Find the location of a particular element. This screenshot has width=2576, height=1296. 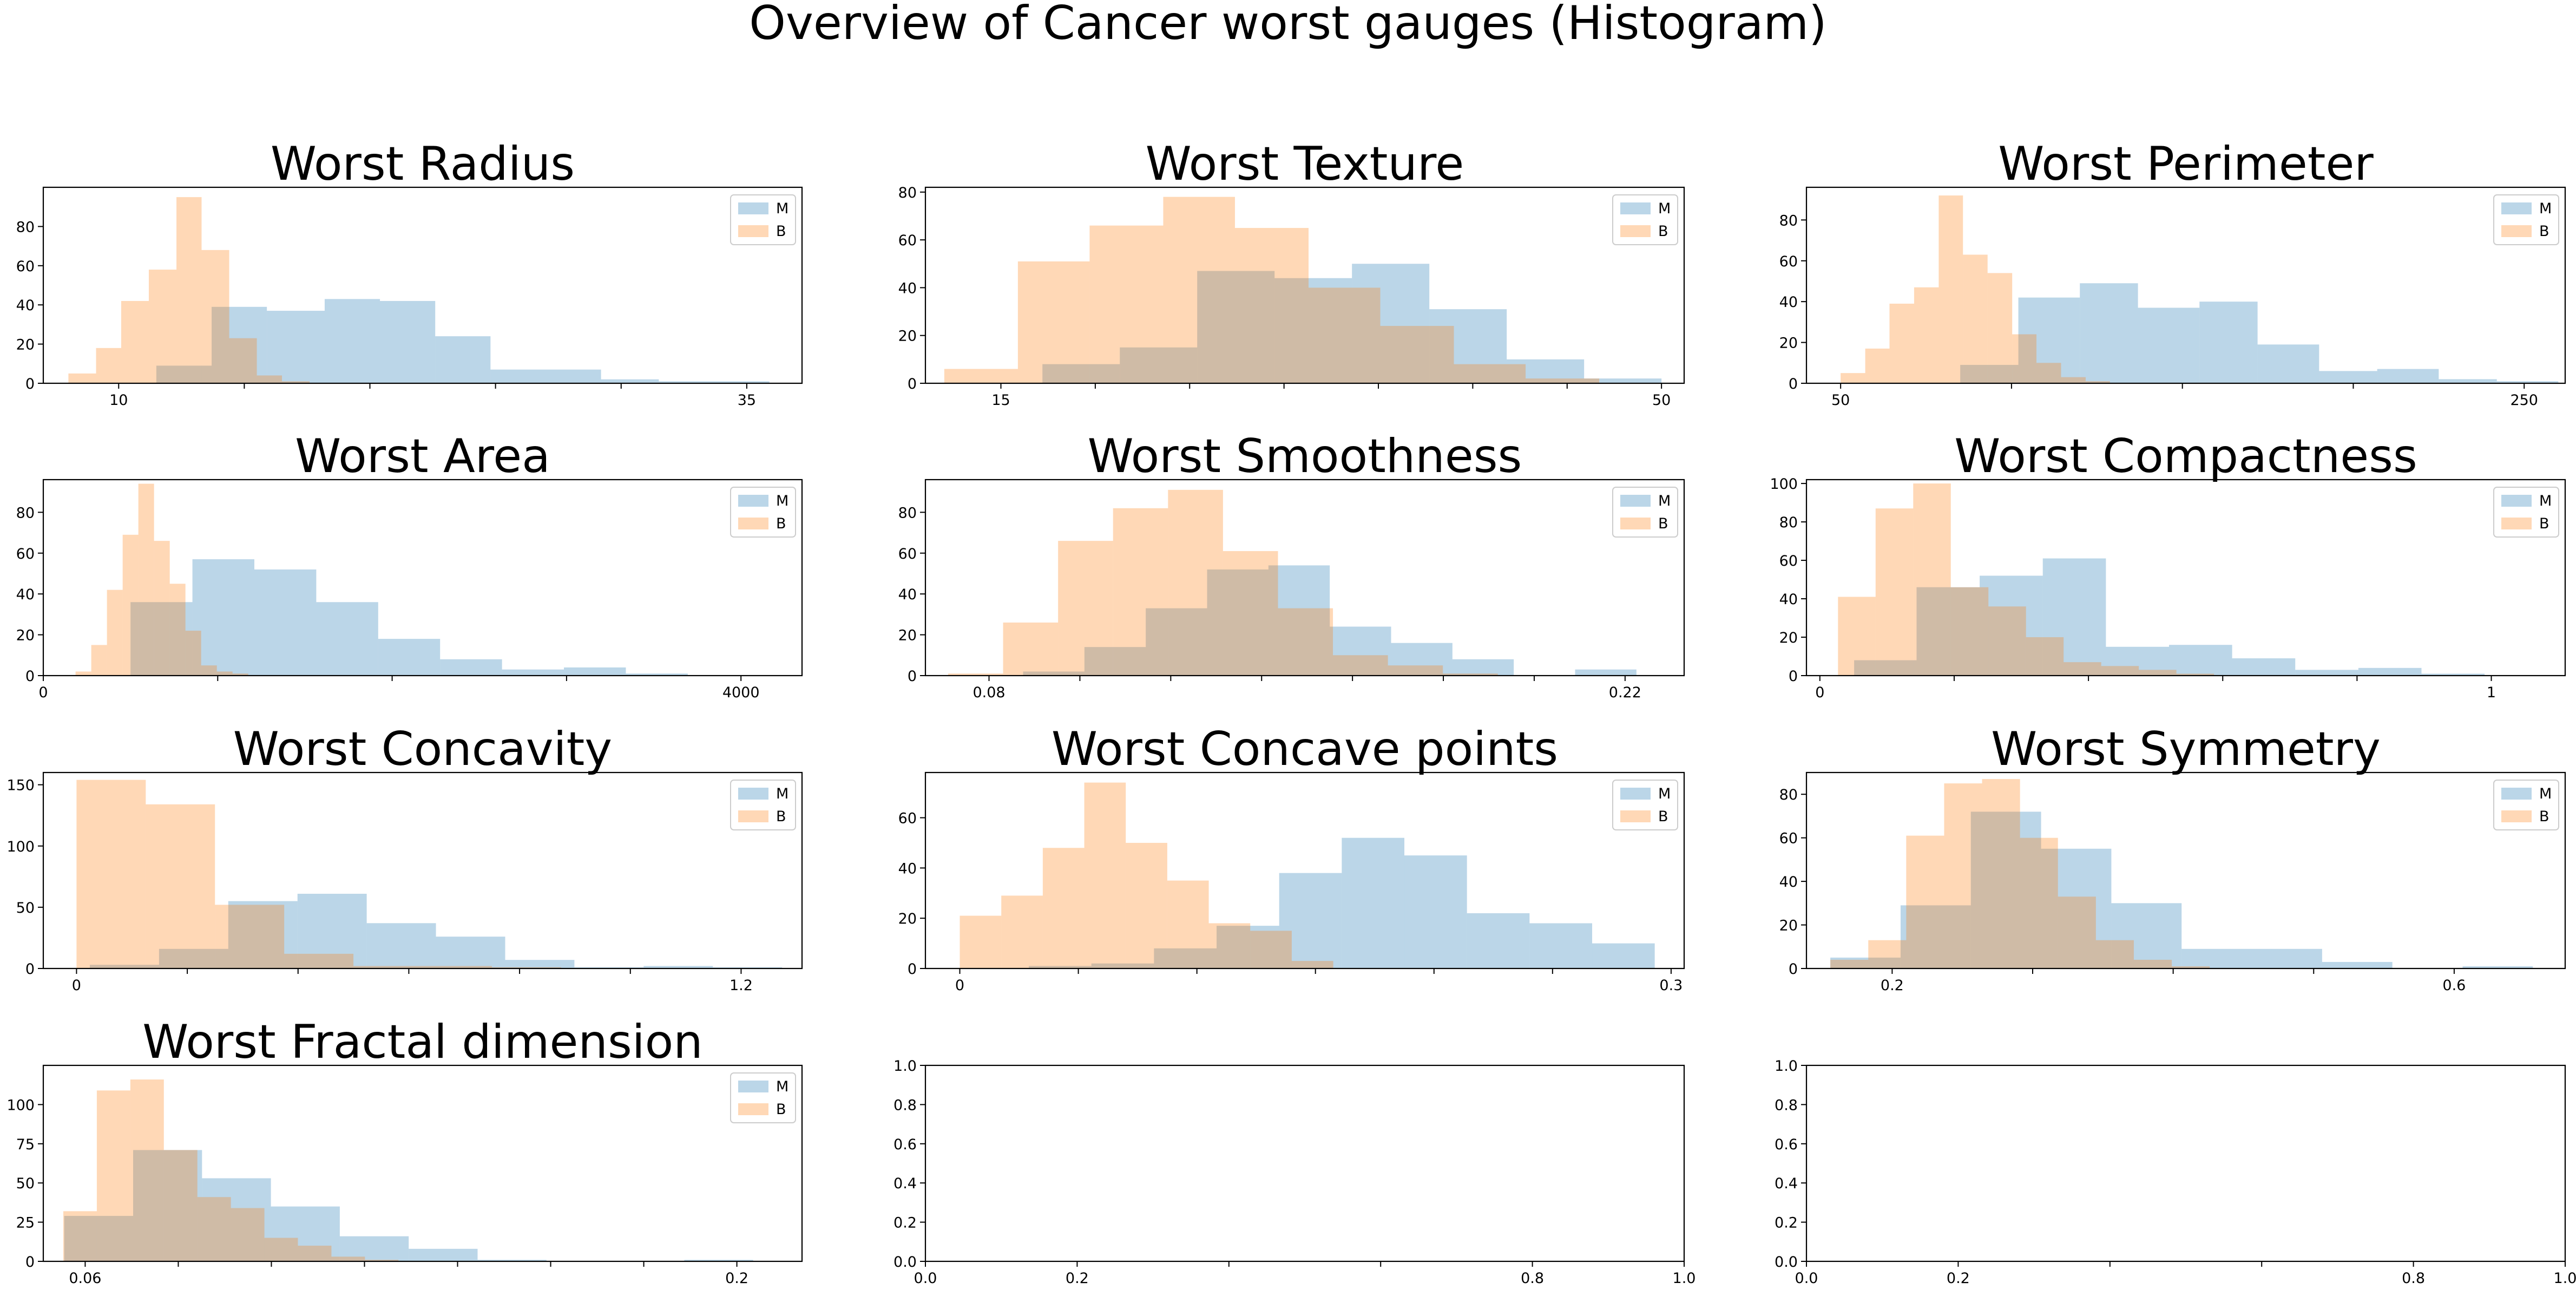

subplot-11: 0.0 0.2 0.8 1.0 0.0 0.2 0.4 0.6 0.8 1.0 is located at coordinates (1294, 1172).